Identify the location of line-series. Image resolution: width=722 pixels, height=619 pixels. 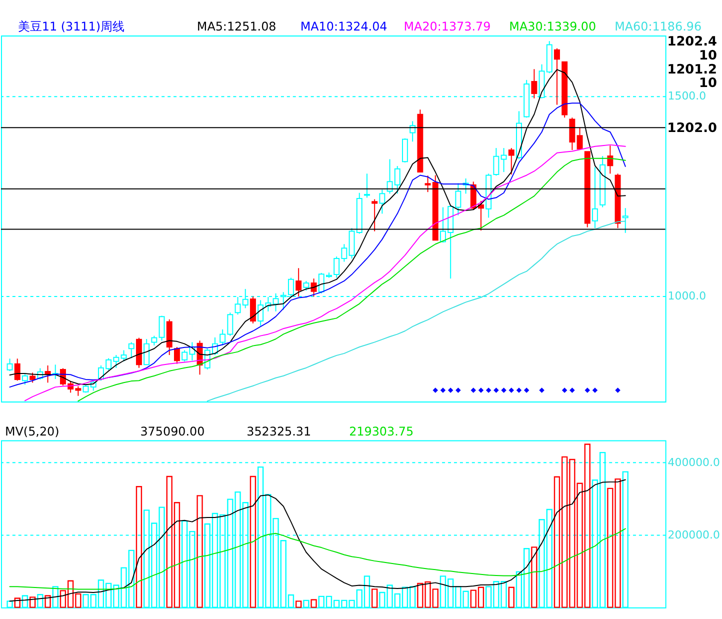
(317, 559).